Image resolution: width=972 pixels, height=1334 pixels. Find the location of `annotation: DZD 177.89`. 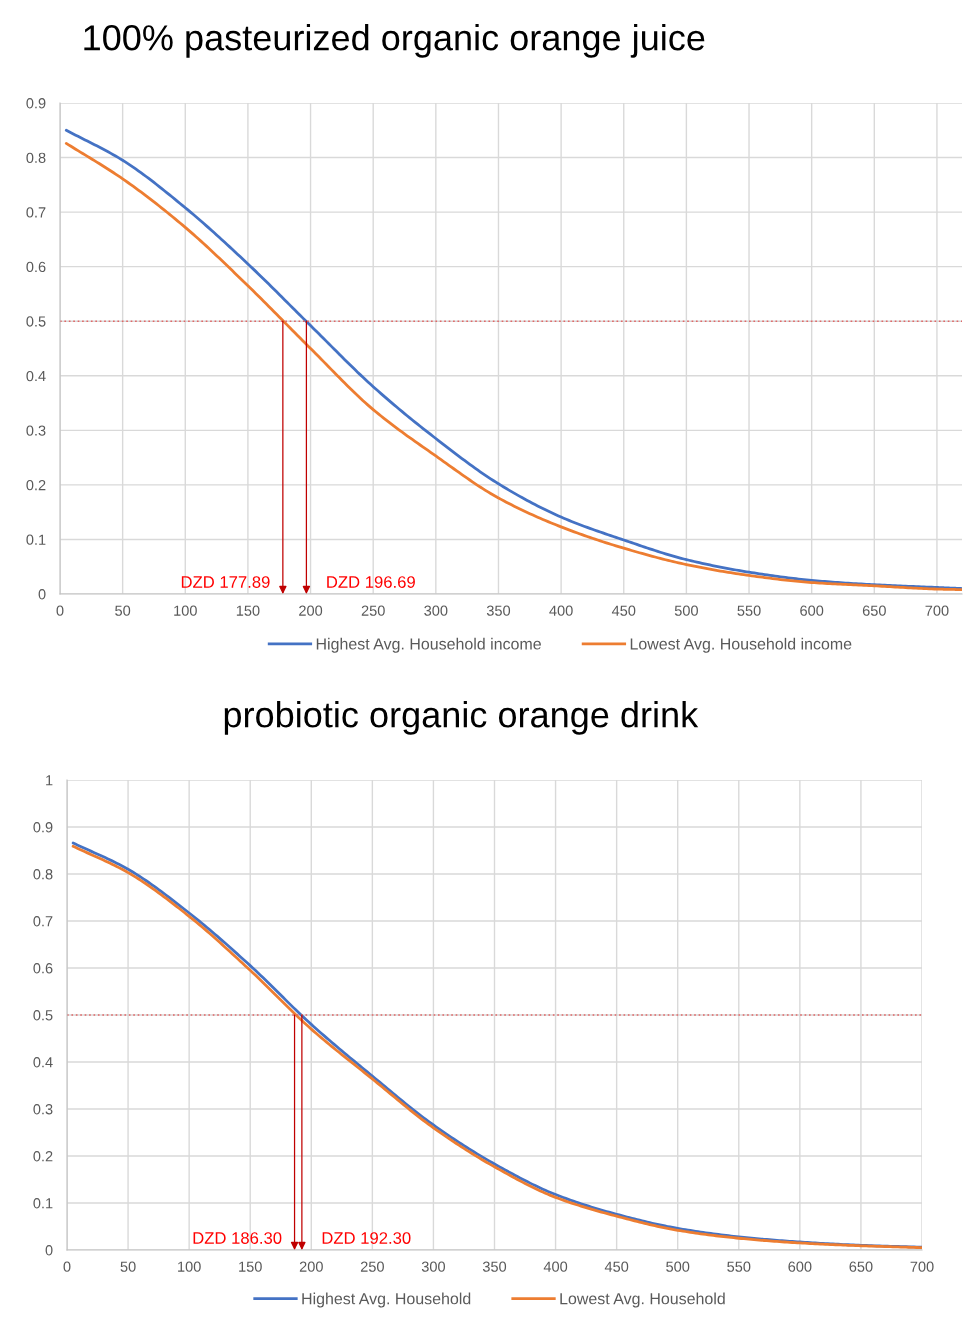

annotation: DZD 177.89 is located at coordinates (225, 582).